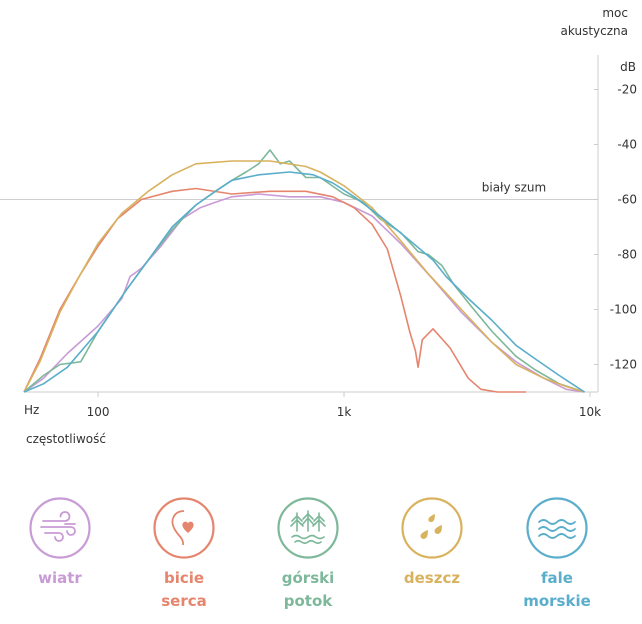  What do you see at coordinates (184, 578) in the screenshot?
I see `legend-label-line1: bicie` at bounding box center [184, 578].